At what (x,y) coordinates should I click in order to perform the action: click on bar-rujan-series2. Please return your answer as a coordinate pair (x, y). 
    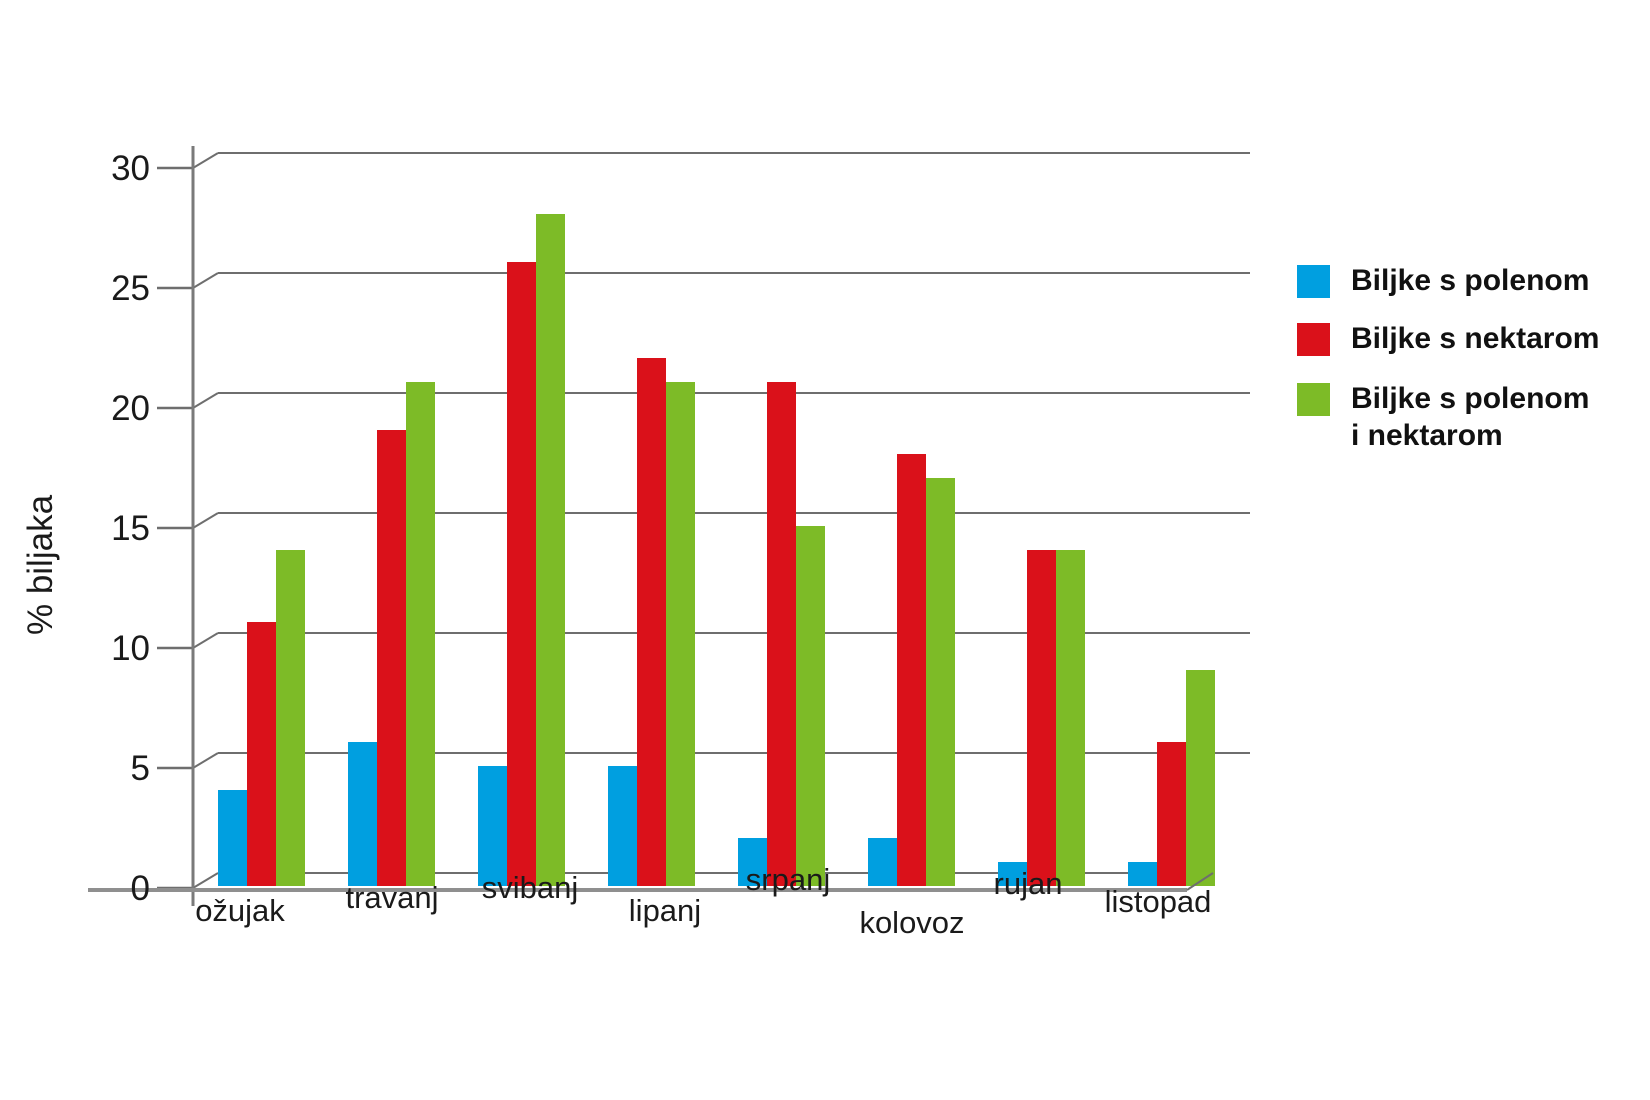
    Looking at the image, I should click on (1041, 718).